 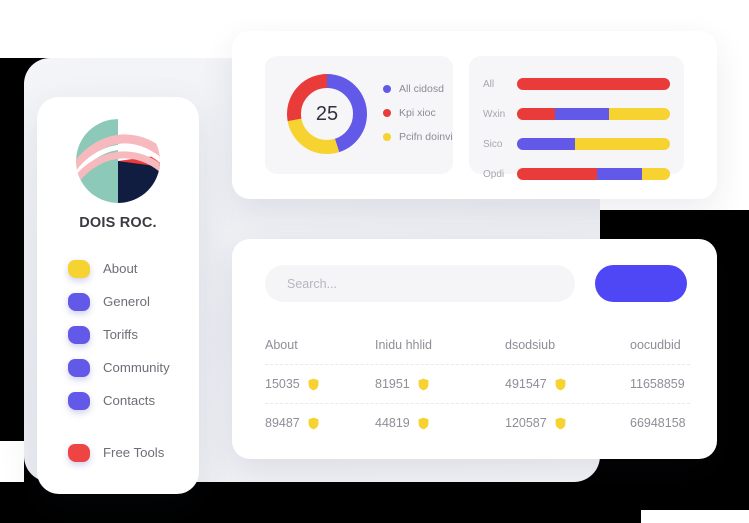 What do you see at coordinates (420, 283) in the screenshot?
I see `search-input` at bounding box center [420, 283].